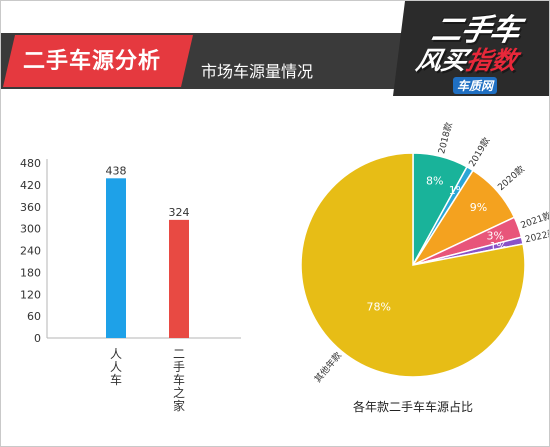 Image resolution: width=550 pixels, height=447 pixels. I want to click on x-category-label: 家, so click(179, 405).